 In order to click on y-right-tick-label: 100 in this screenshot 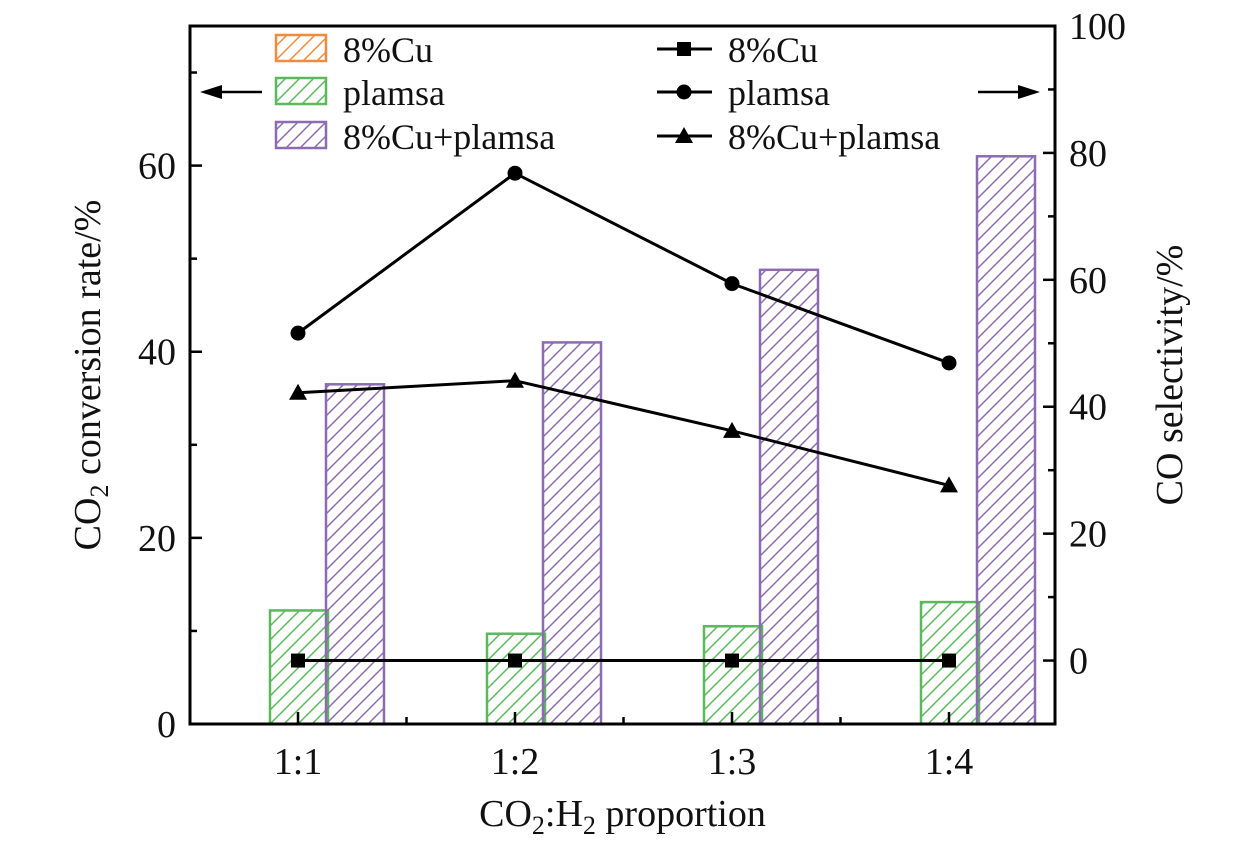, I will do `click(1097, 27)`.